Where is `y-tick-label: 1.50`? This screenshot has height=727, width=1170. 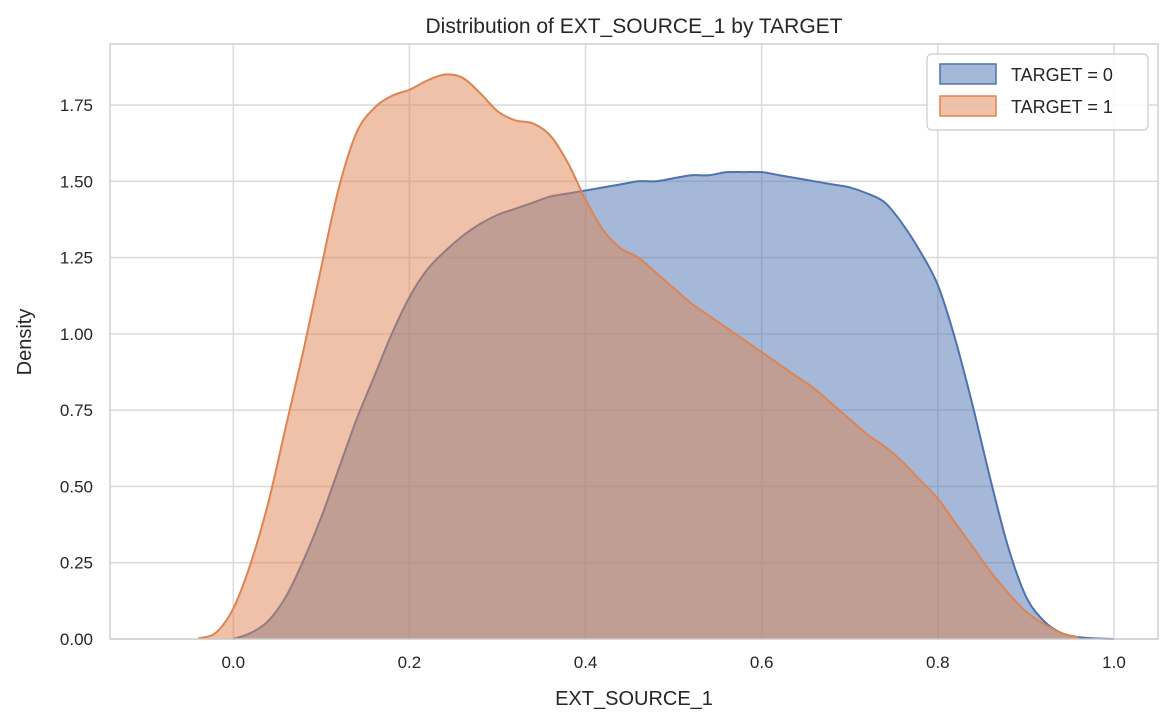
y-tick-label: 1.50 is located at coordinates (76, 181).